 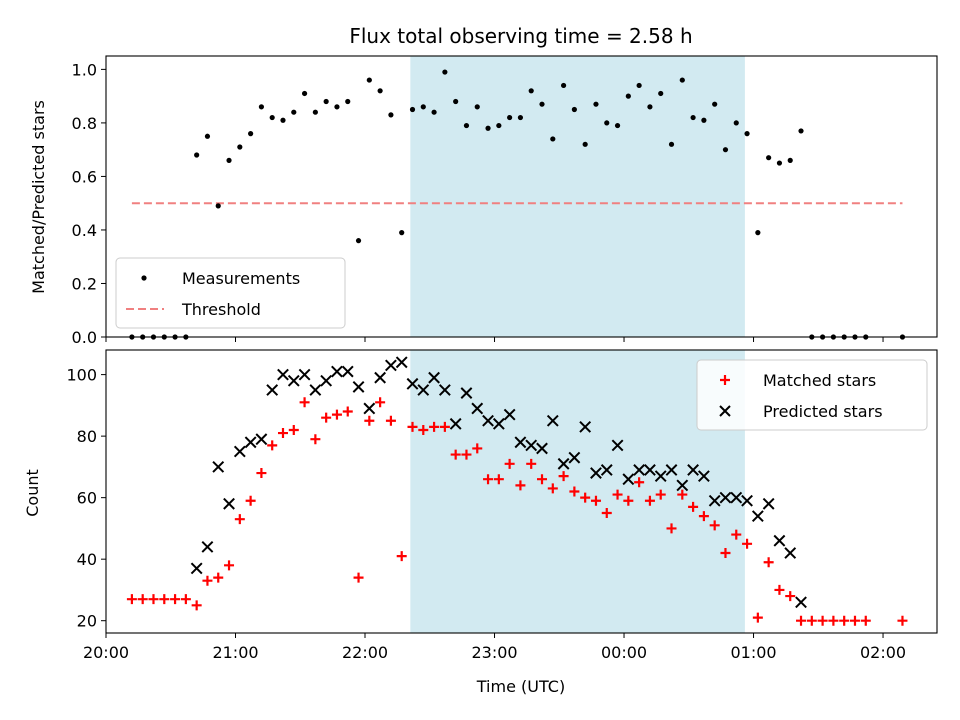 What do you see at coordinates (230, 293) in the screenshot?
I see `legend-top: Measurements Threshold` at bounding box center [230, 293].